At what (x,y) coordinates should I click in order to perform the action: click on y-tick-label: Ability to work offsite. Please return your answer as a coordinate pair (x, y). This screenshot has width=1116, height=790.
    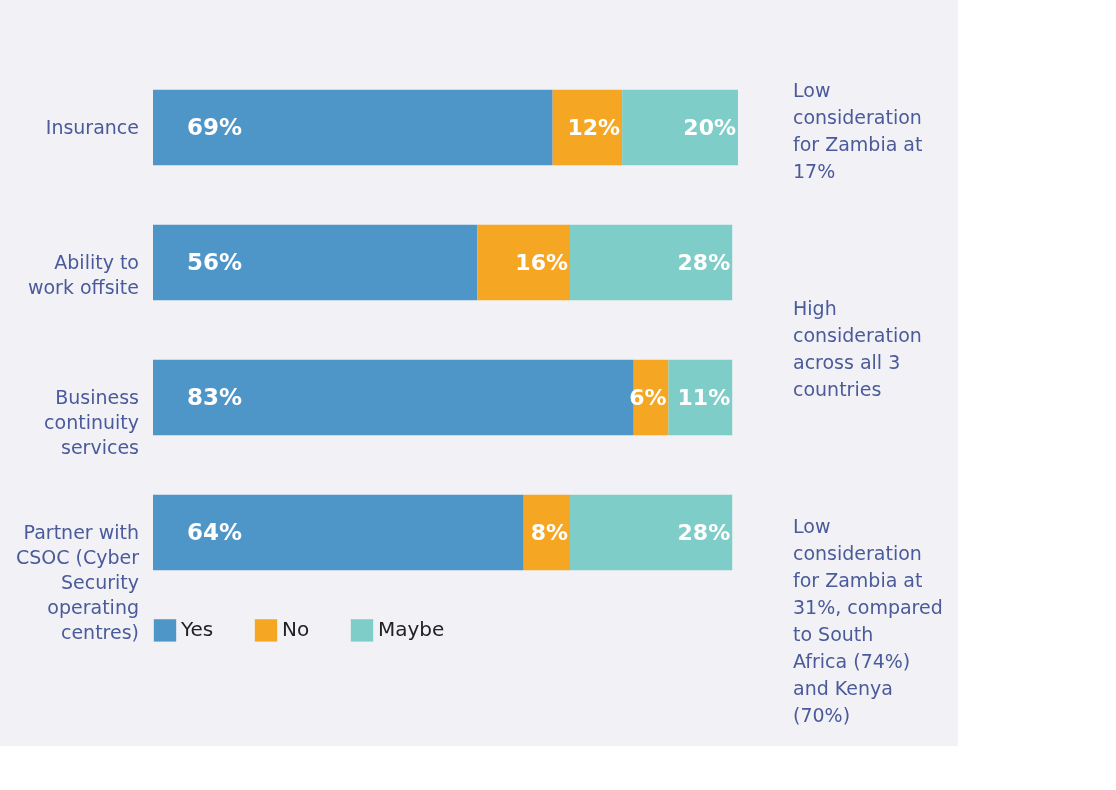
    Looking at the image, I should click on (83, 274).